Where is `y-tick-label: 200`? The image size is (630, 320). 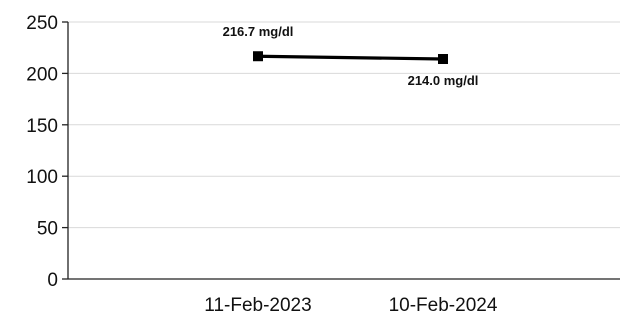 y-tick-label: 200 is located at coordinates (42, 74).